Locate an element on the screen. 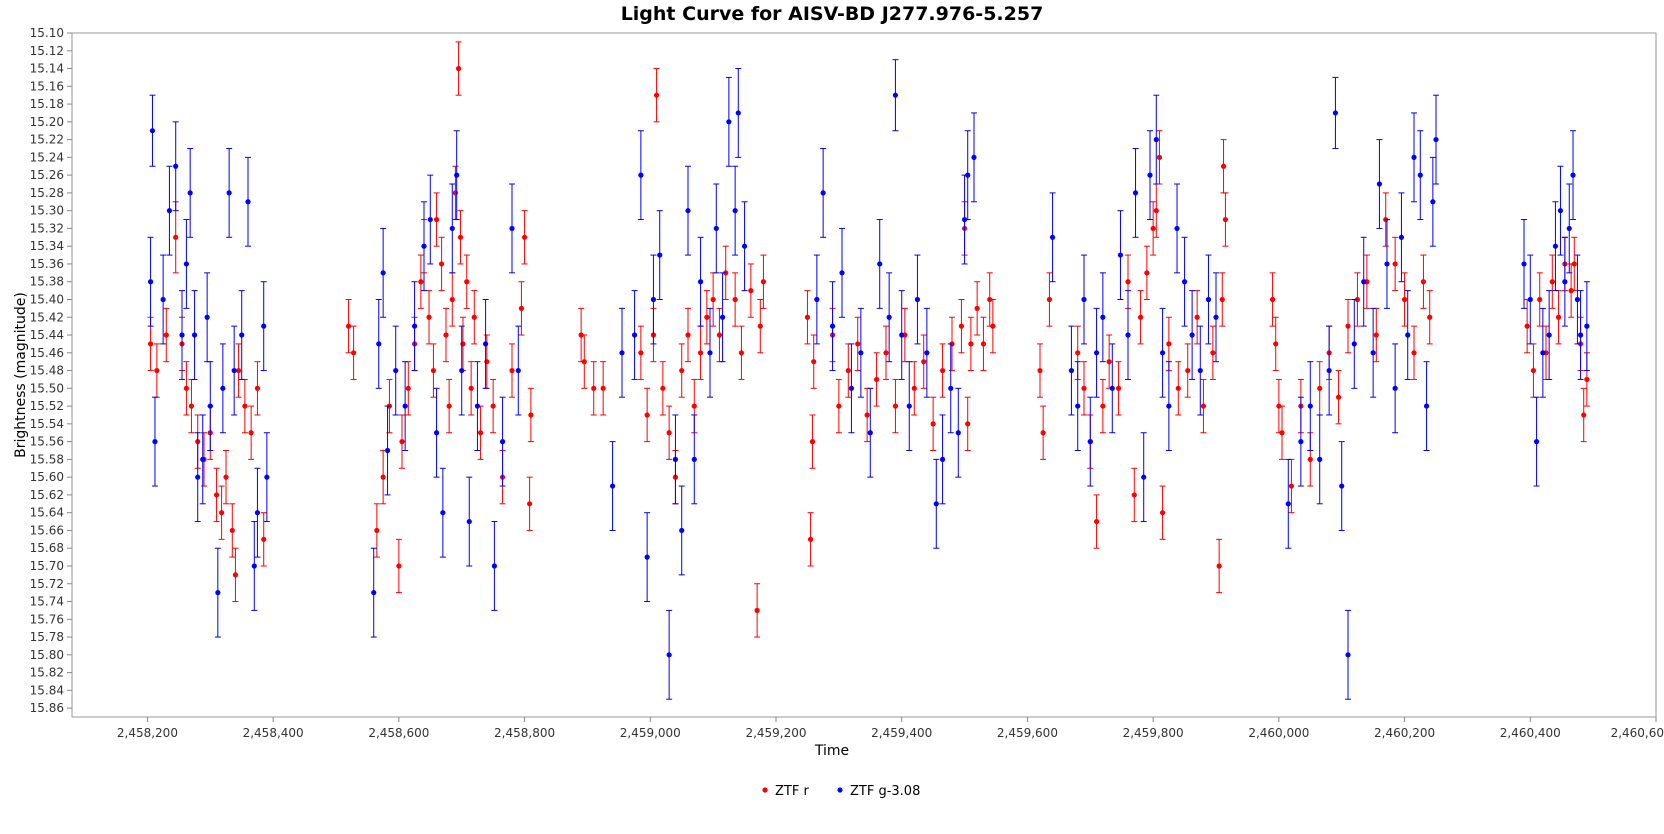  y-tick-label: 15.72 is located at coordinates (47, 584).